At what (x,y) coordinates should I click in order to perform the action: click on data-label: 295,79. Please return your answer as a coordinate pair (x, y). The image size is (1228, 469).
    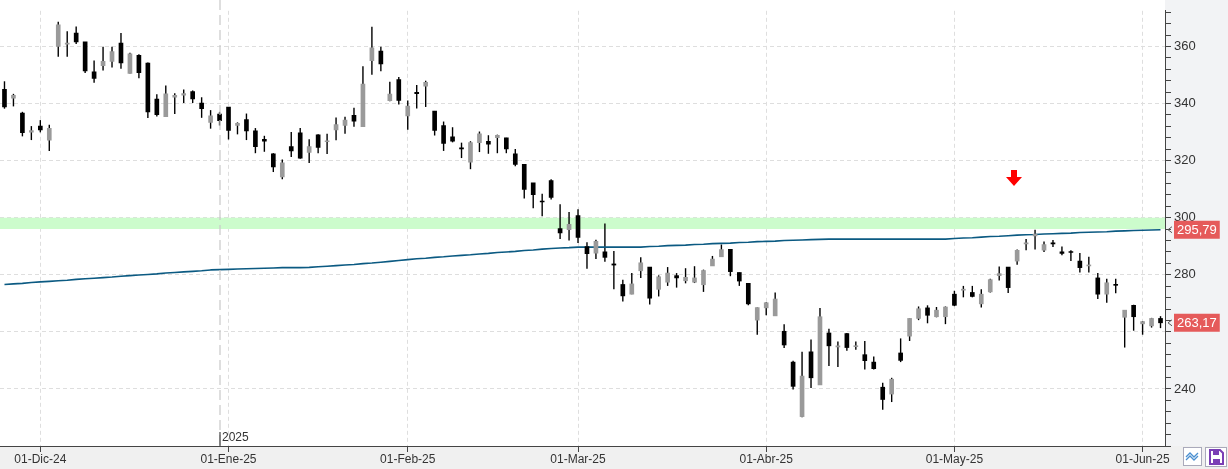
    Looking at the image, I should click on (1197, 230).